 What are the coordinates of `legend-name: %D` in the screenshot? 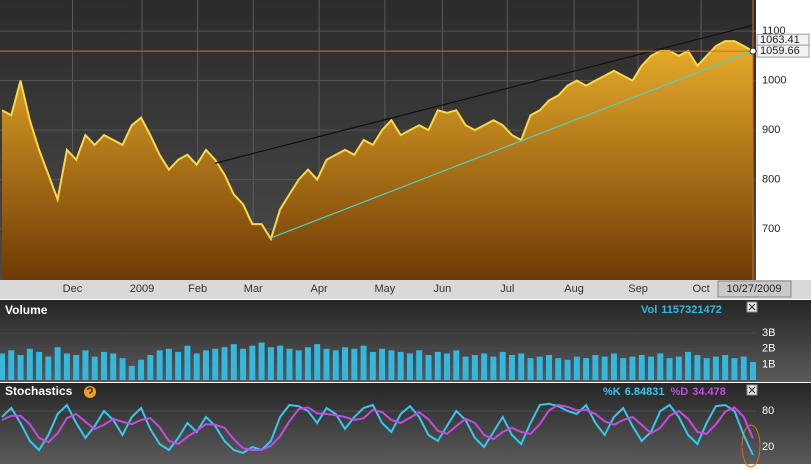 It's located at (680, 392).